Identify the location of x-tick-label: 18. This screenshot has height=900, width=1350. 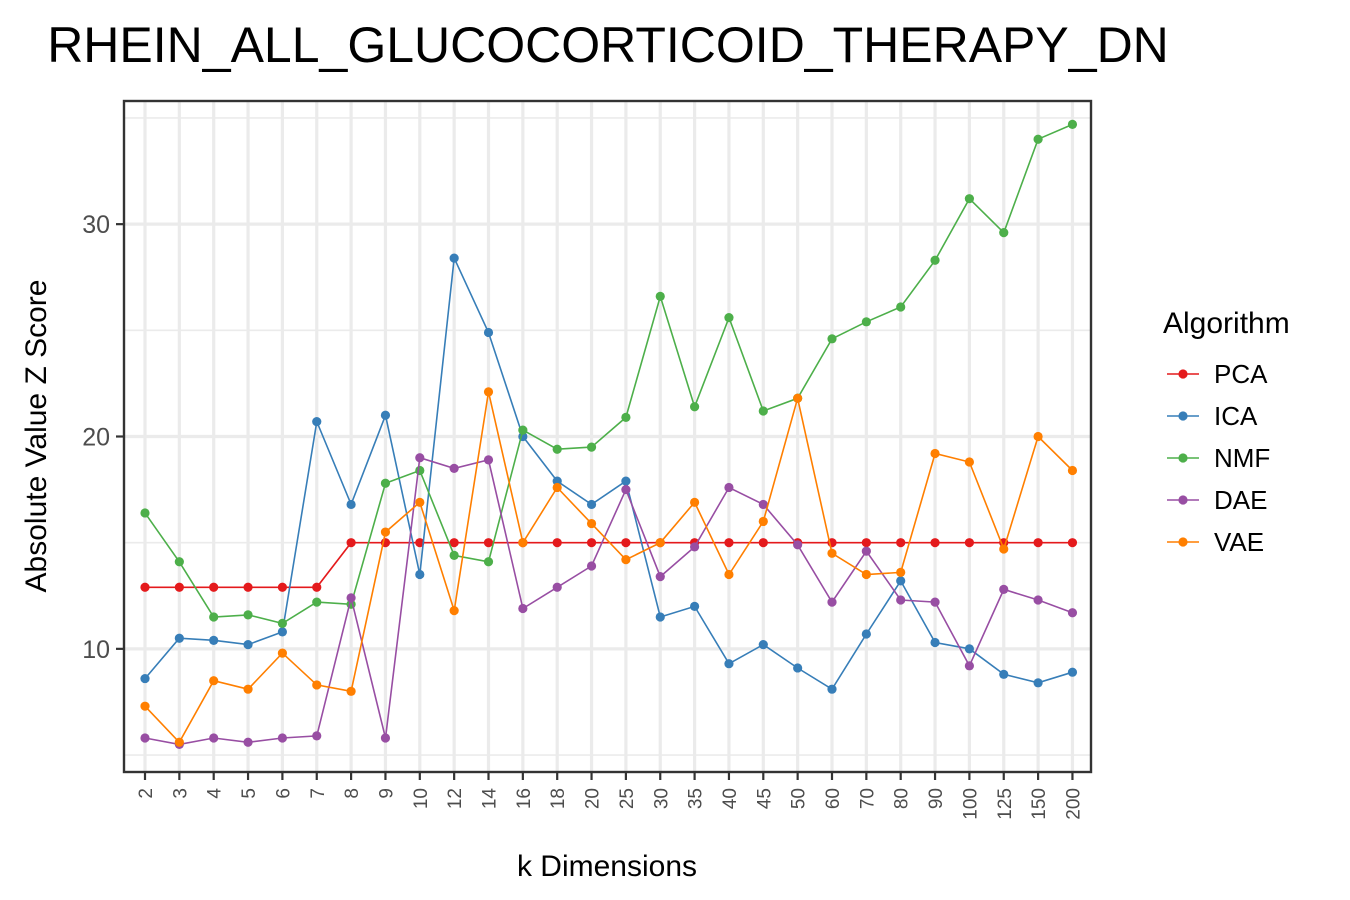
(558, 798).